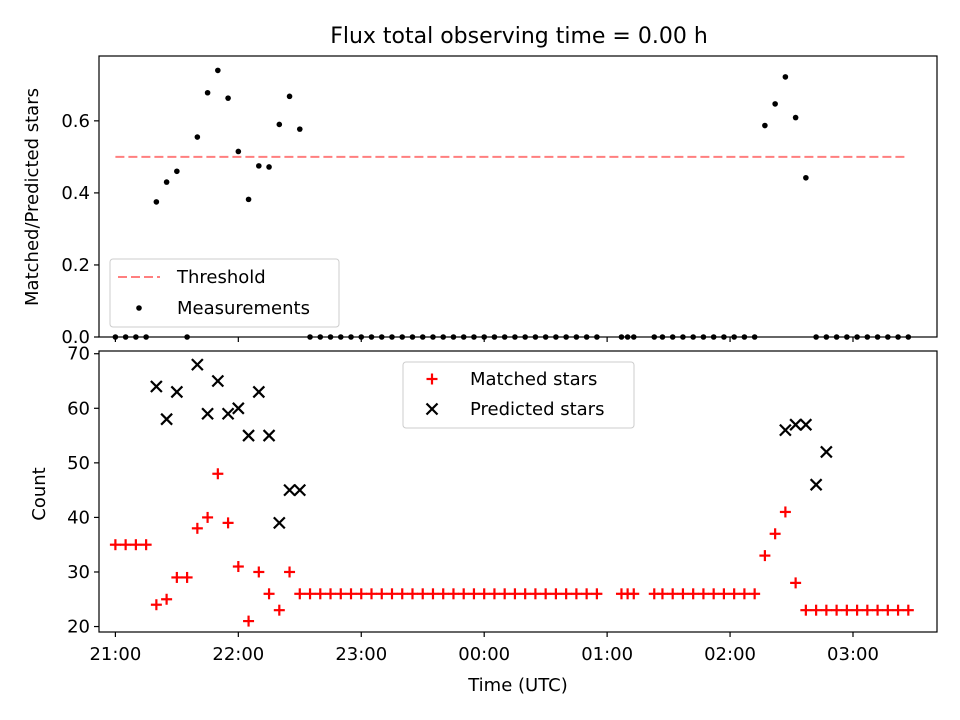  What do you see at coordinates (518, 395) in the screenshot?
I see `bottom-legend-box` at bounding box center [518, 395].